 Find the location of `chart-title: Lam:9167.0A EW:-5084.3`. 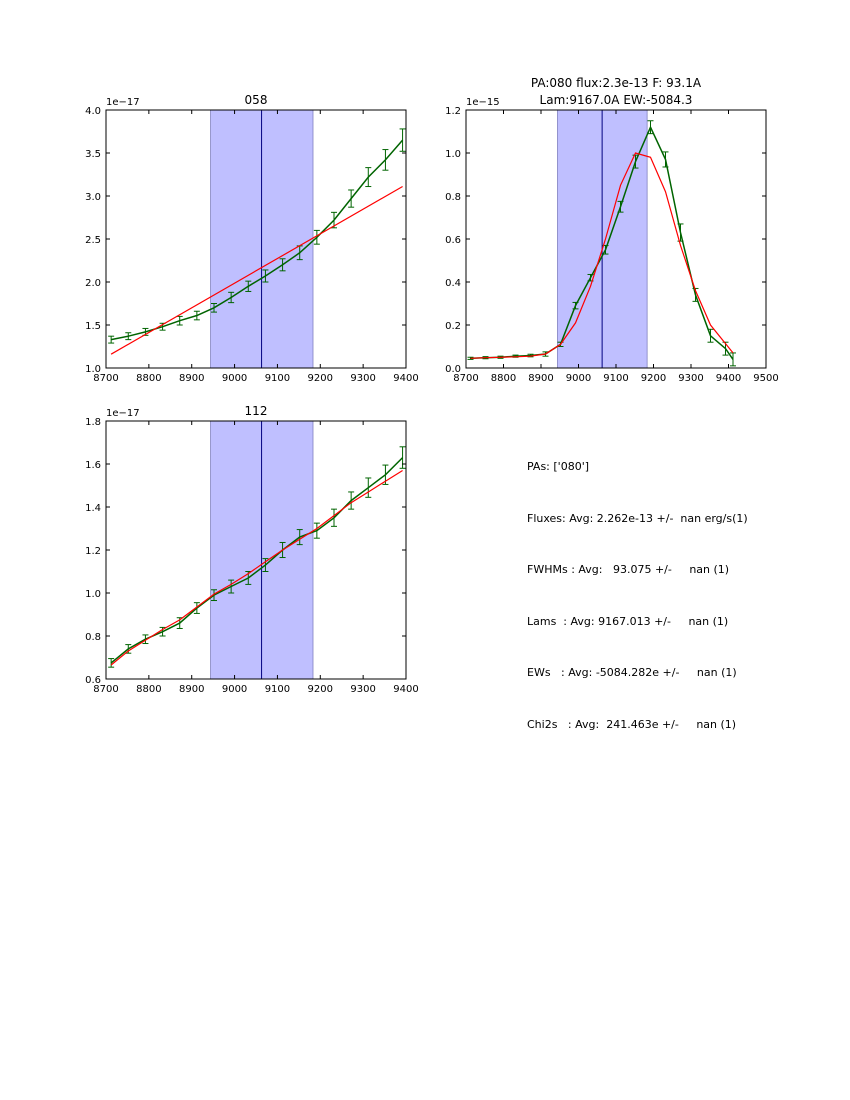

chart-title: Lam:9167.0A EW:-5084.3 is located at coordinates (616, 100).